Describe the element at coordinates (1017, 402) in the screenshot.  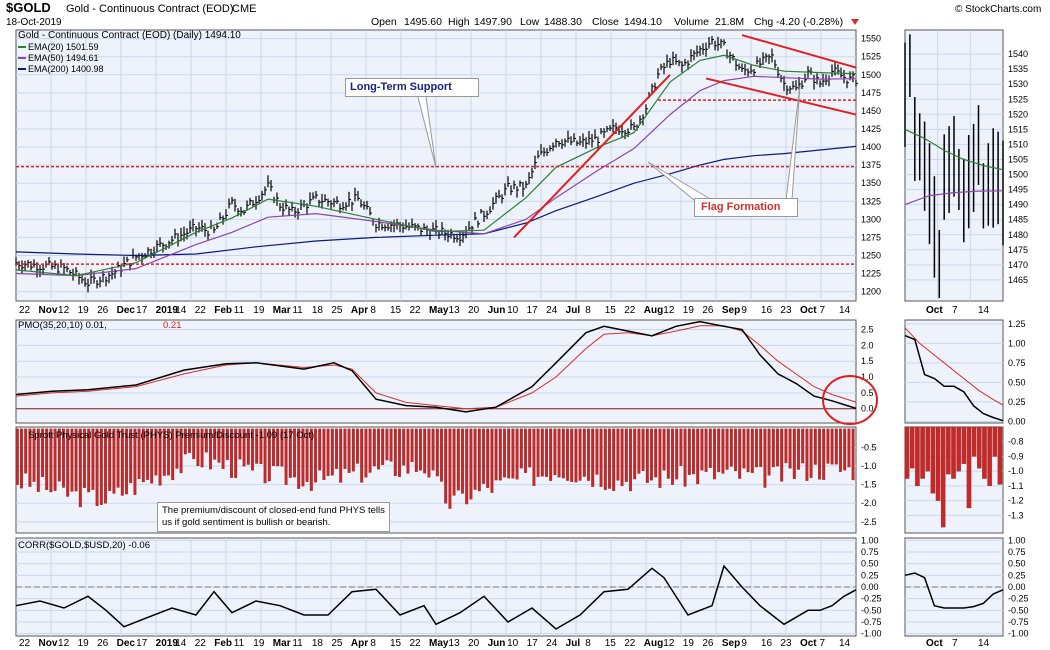
I see `y-tick-label: 0.25` at that location.